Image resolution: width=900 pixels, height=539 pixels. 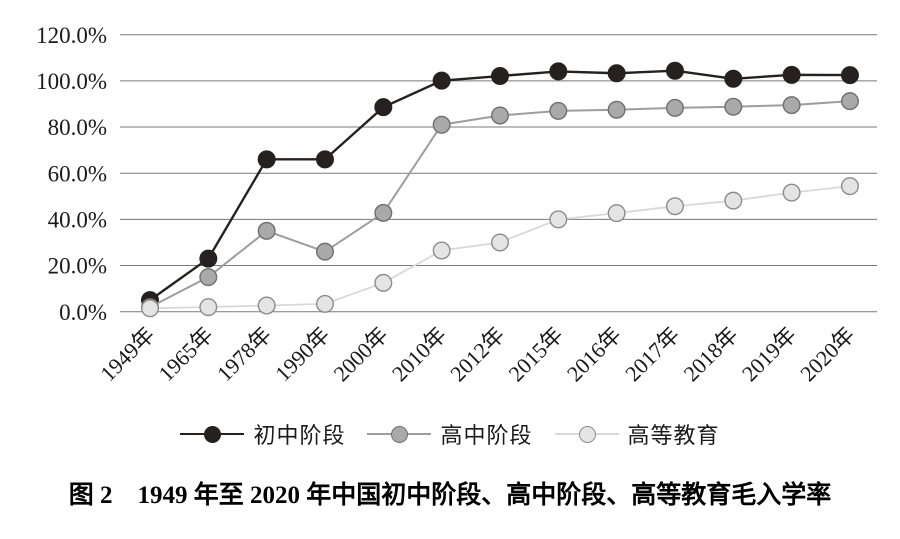 What do you see at coordinates (77, 173) in the screenshot?
I see `y-axis-tick-label: 60.0%` at bounding box center [77, 173].